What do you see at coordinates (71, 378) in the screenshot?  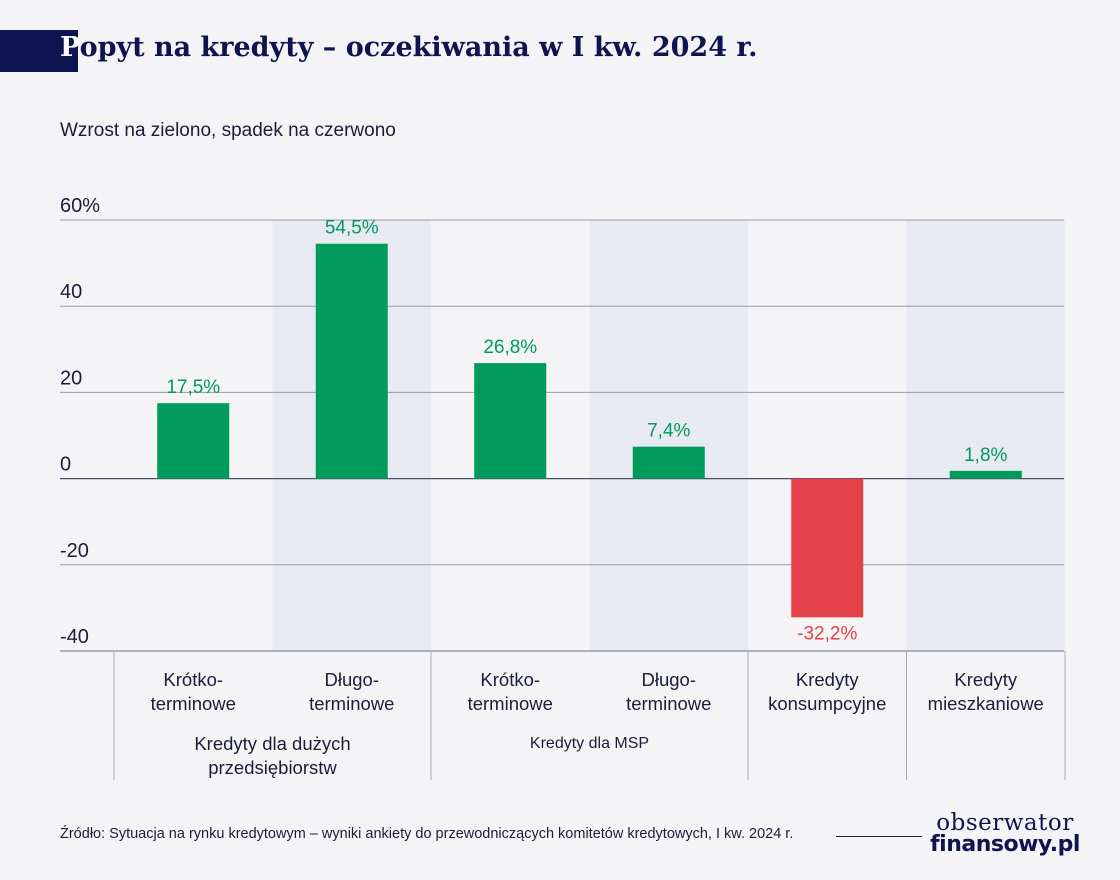 I see `y-tick-label: 20` at bounding box center [71, 378].